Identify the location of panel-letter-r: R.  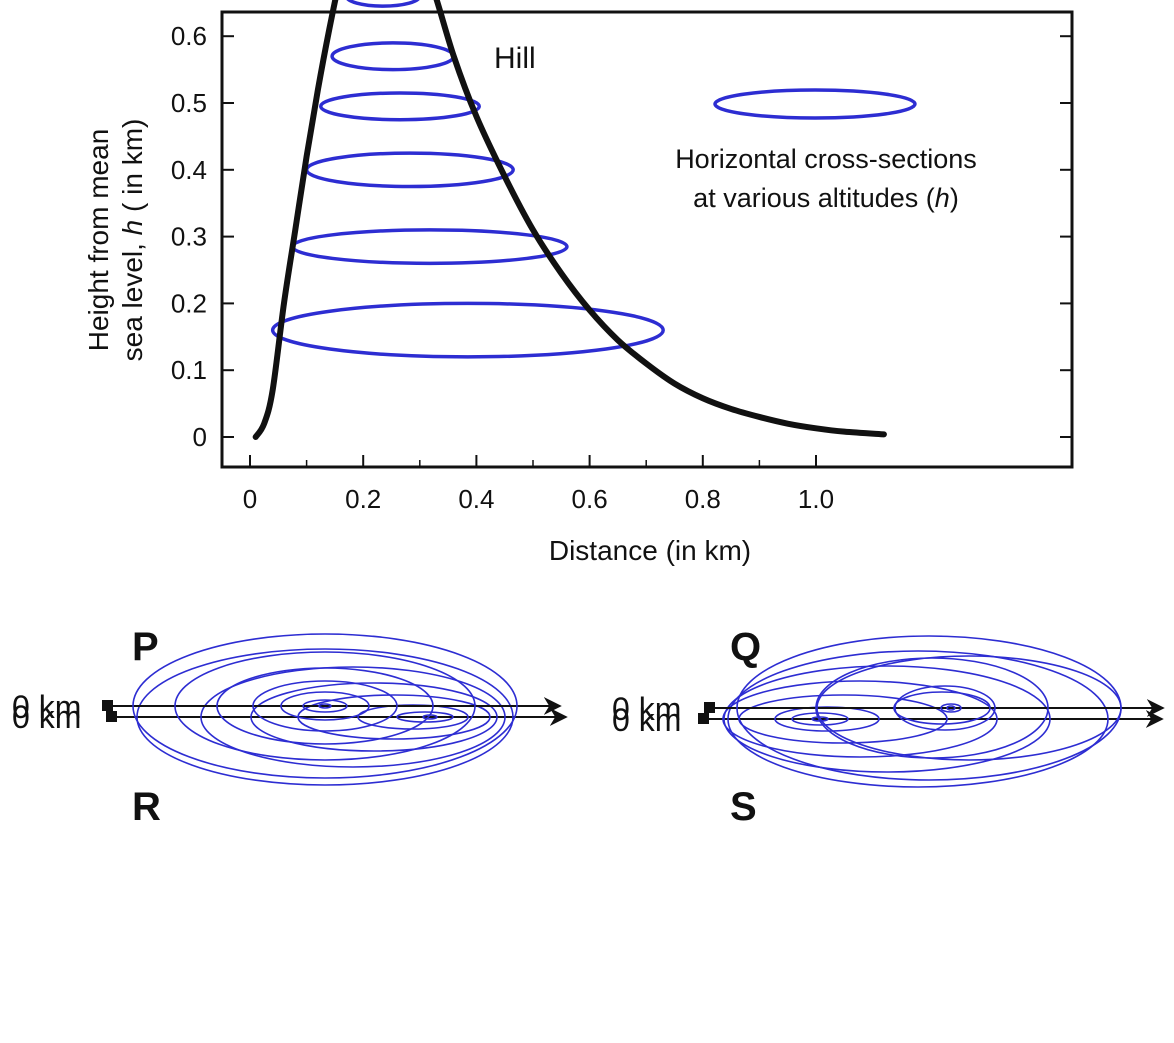
(146, 807).